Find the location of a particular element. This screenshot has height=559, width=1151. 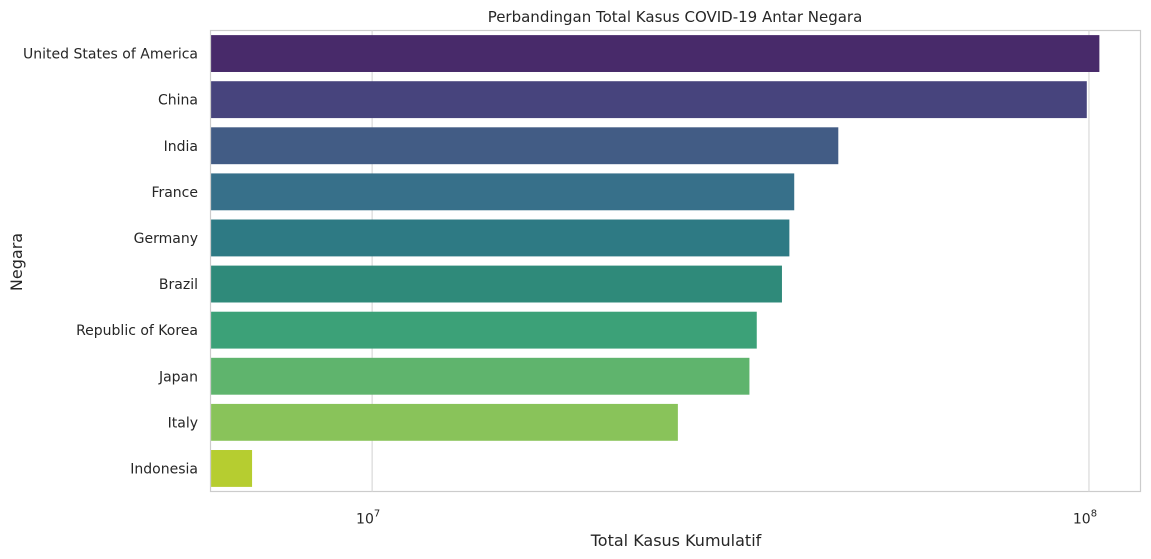

y-tick-label: United States of America is located at coordinates (110, 55).